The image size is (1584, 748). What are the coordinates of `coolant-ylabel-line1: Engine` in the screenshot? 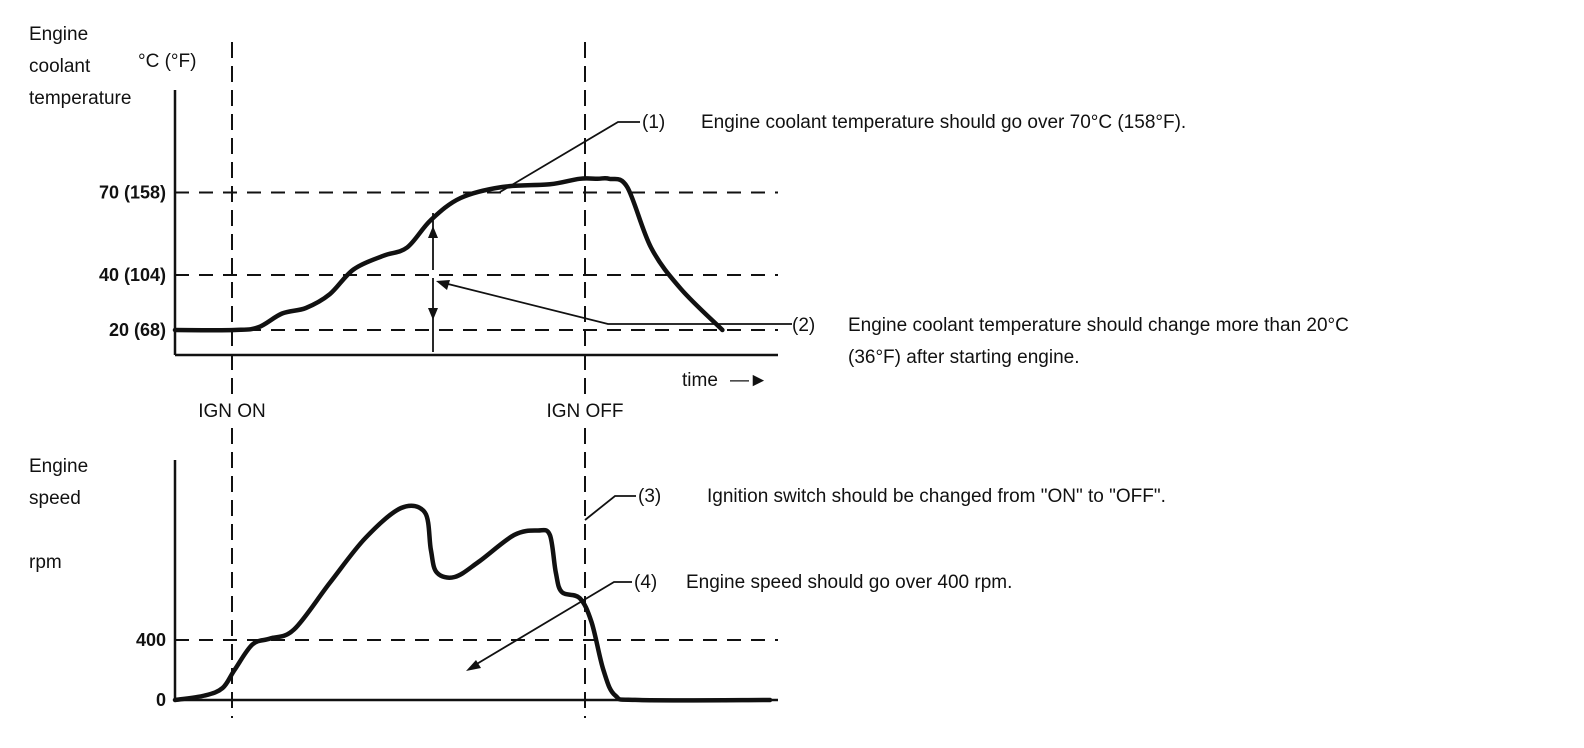 It's located at (58, 34).